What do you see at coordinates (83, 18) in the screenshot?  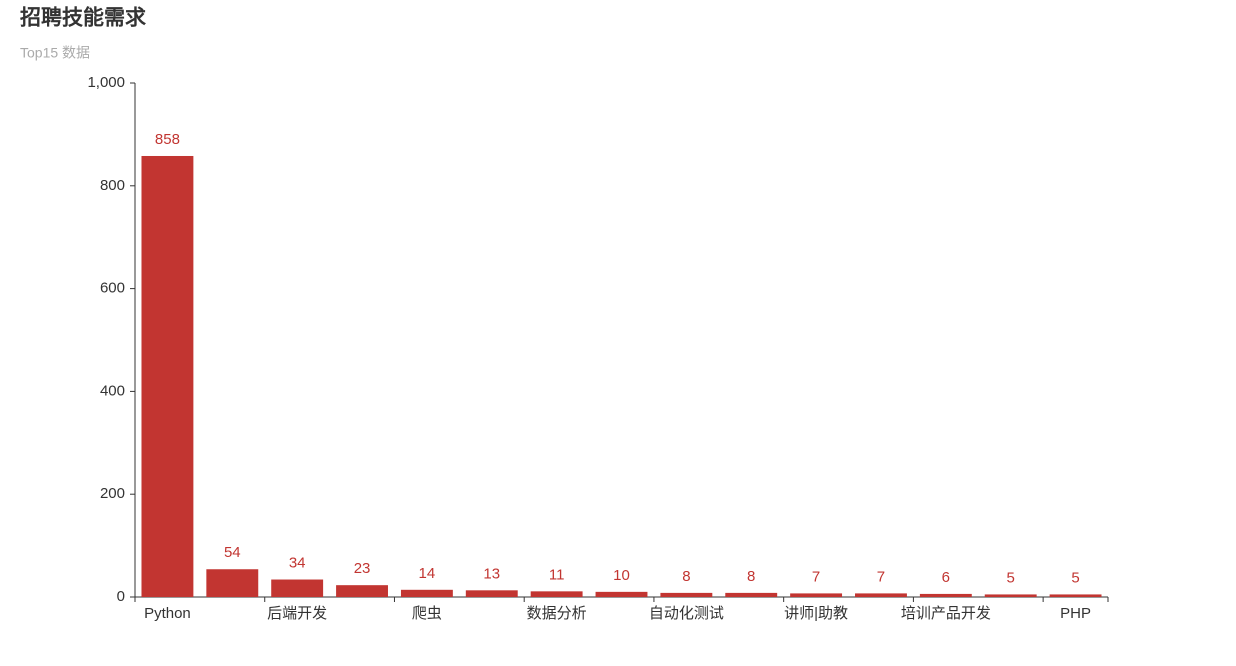 I see `chart-title: 招聘技能需求` at bounding box center [83, 18].